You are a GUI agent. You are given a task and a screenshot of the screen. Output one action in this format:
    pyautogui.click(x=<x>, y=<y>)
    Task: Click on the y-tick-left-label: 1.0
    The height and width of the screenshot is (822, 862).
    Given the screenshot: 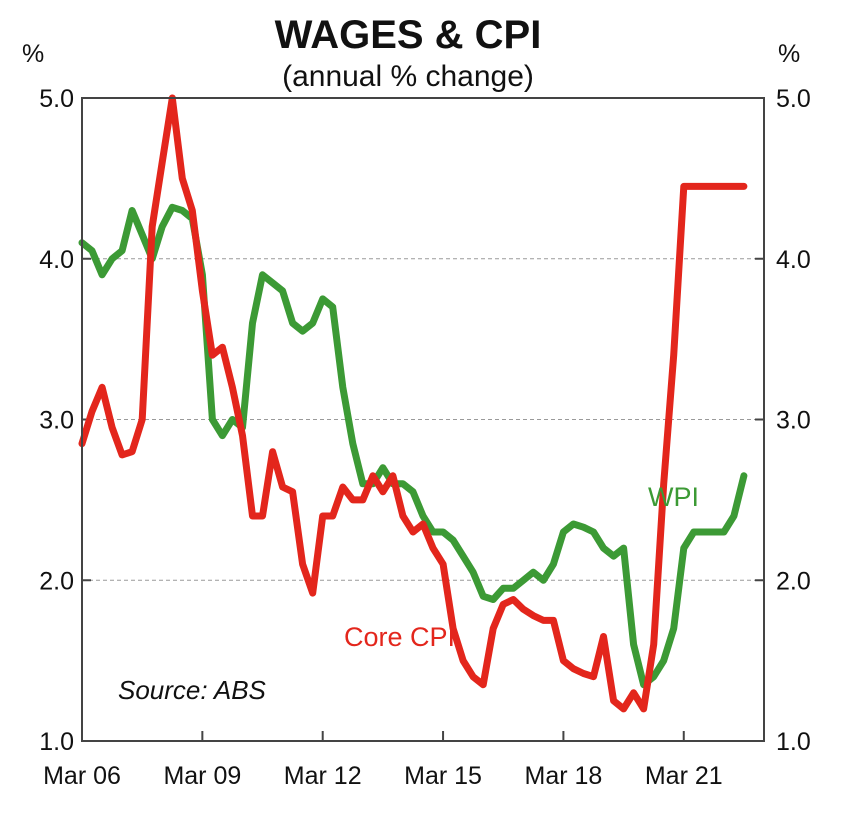 What is the action you would take?
    pyautogui.click(x=56, y=742)
    